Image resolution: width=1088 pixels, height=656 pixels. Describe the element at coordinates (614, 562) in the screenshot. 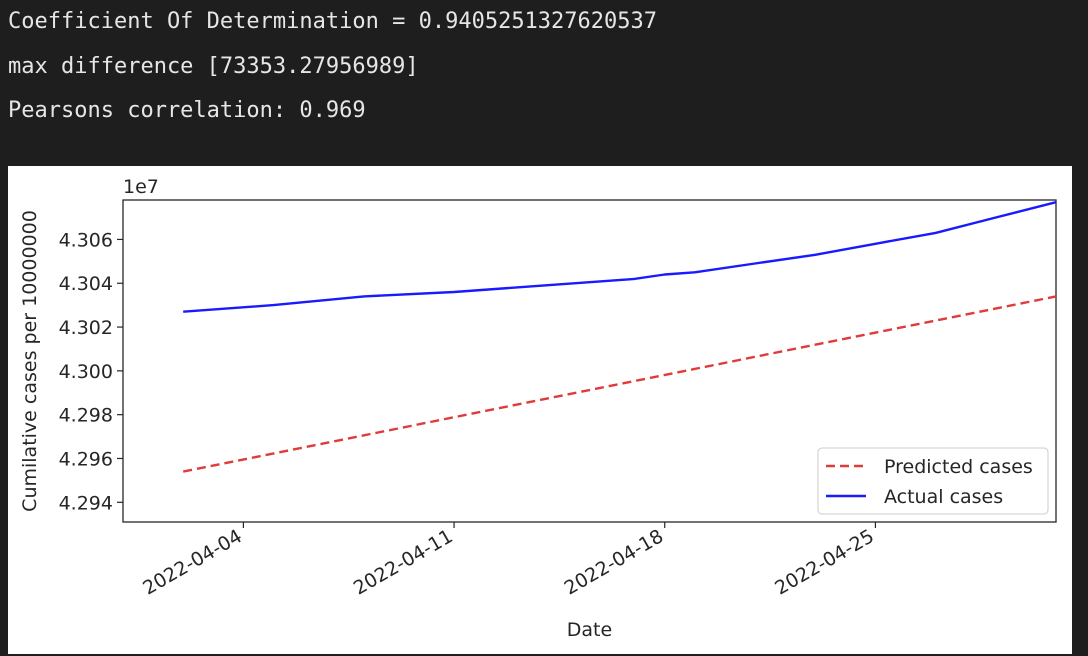

I see `x-tick-label: 2022-04-18` at that location.